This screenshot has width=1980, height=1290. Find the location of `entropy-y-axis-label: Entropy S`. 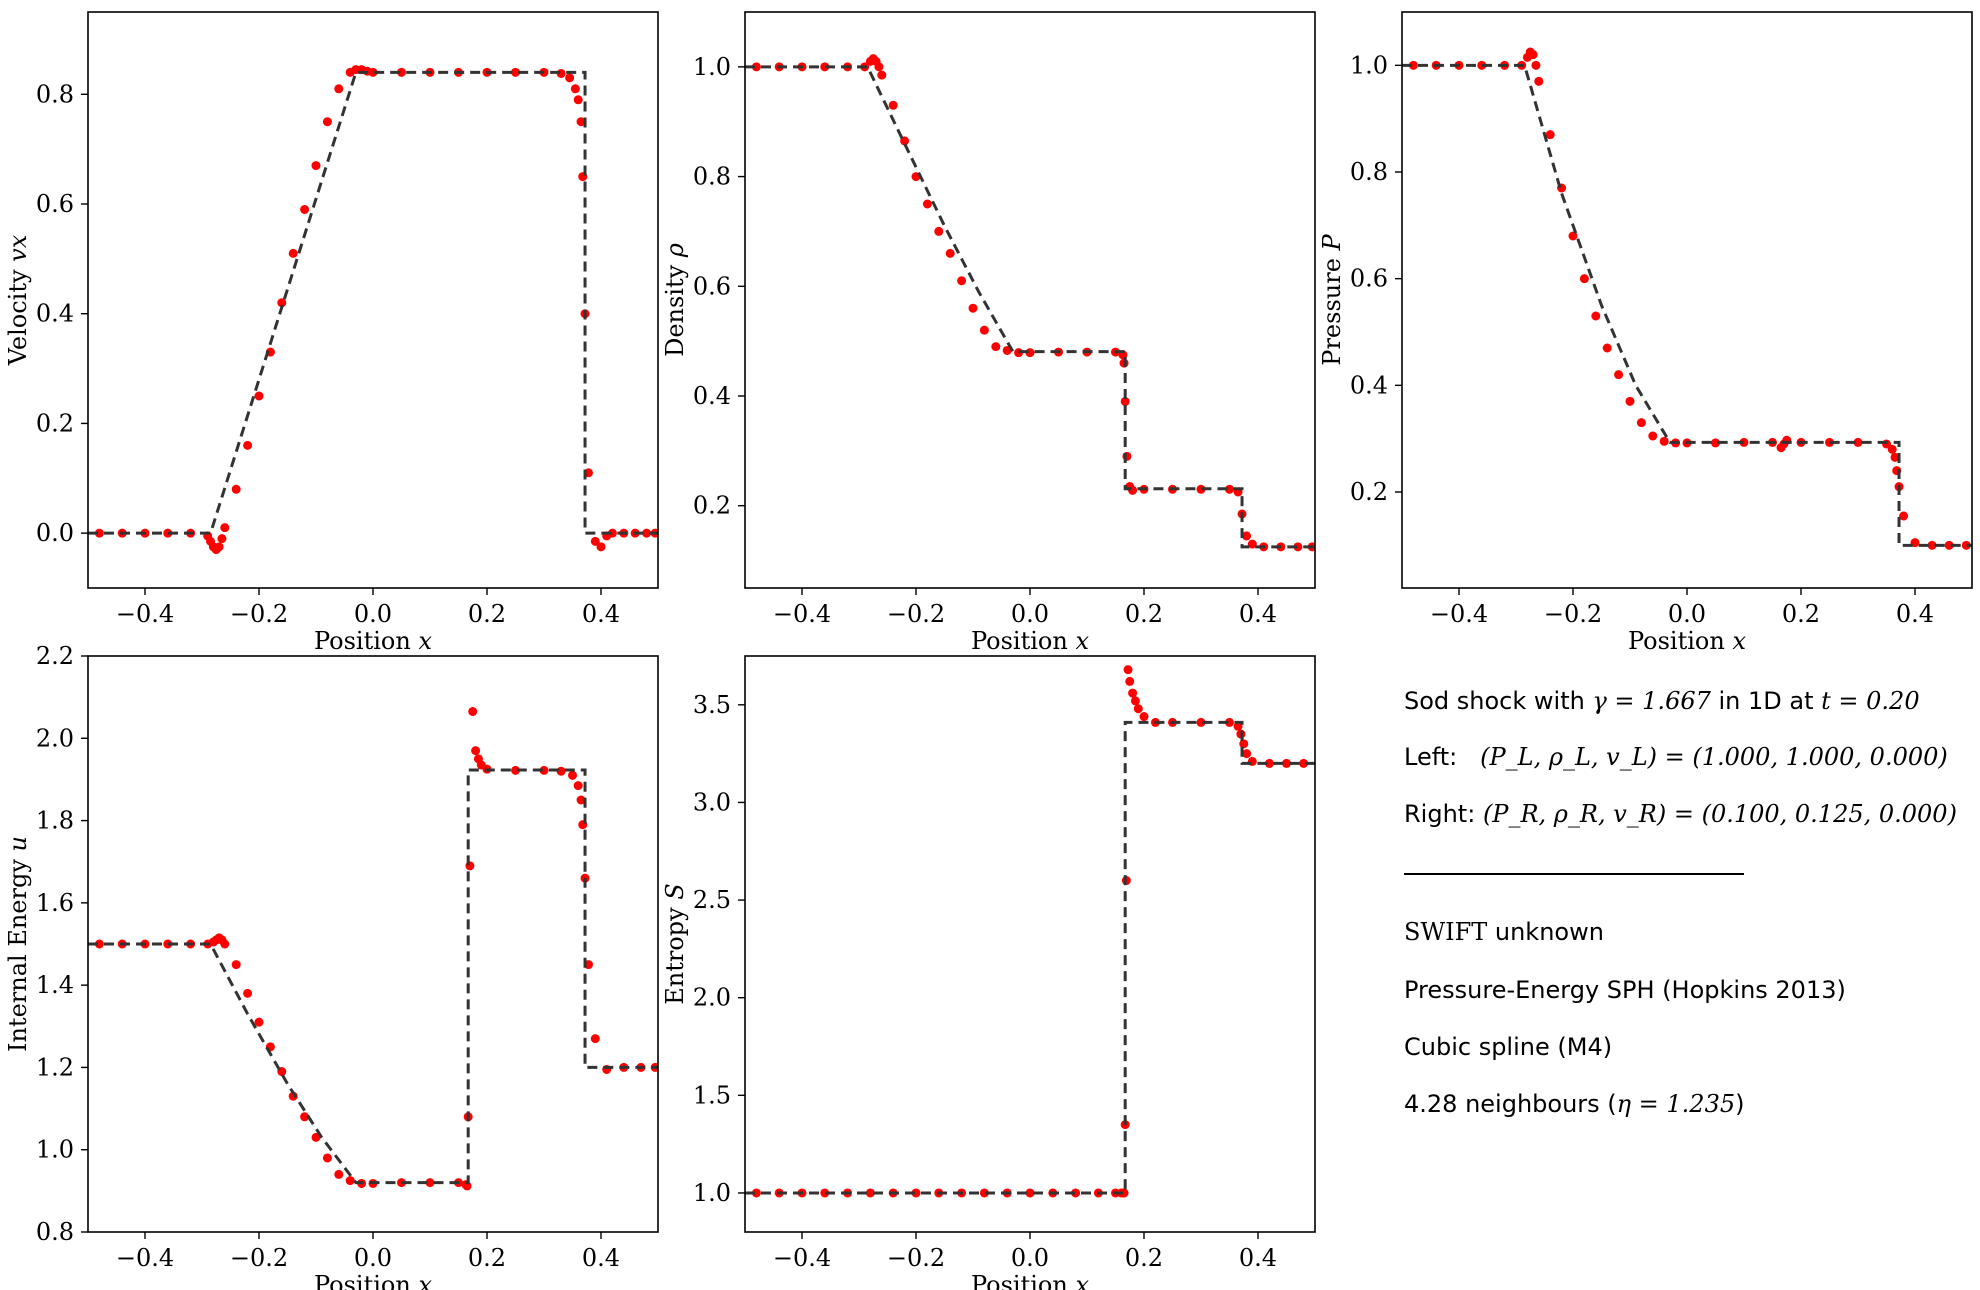

entropy-y-axis-label: Entropy S is located at coordinates (675, 944).